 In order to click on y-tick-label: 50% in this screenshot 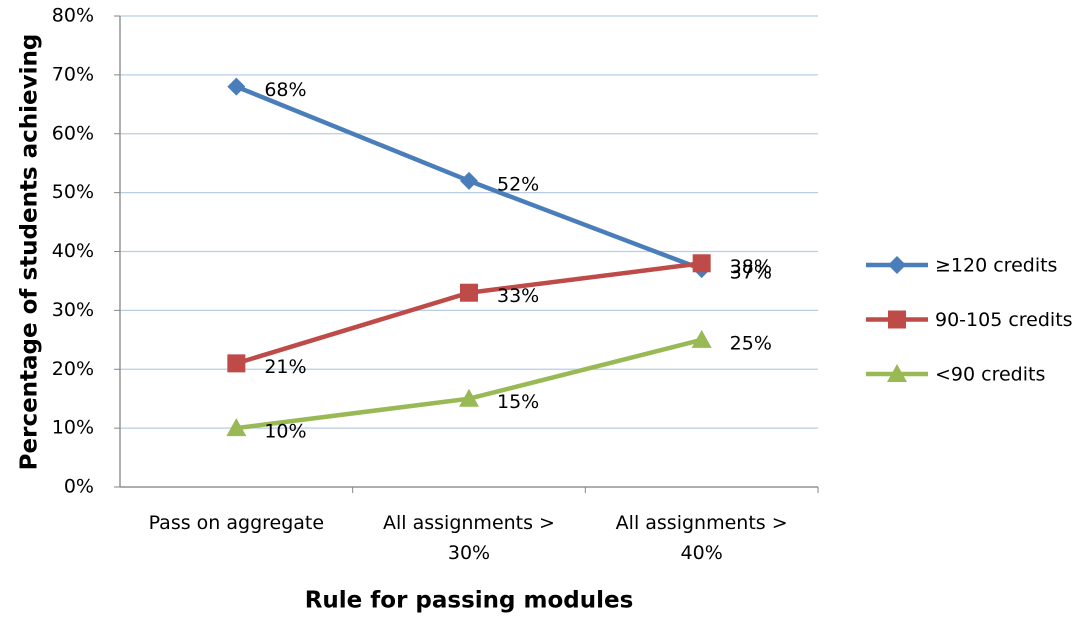, I will do `click(73, 192)`.